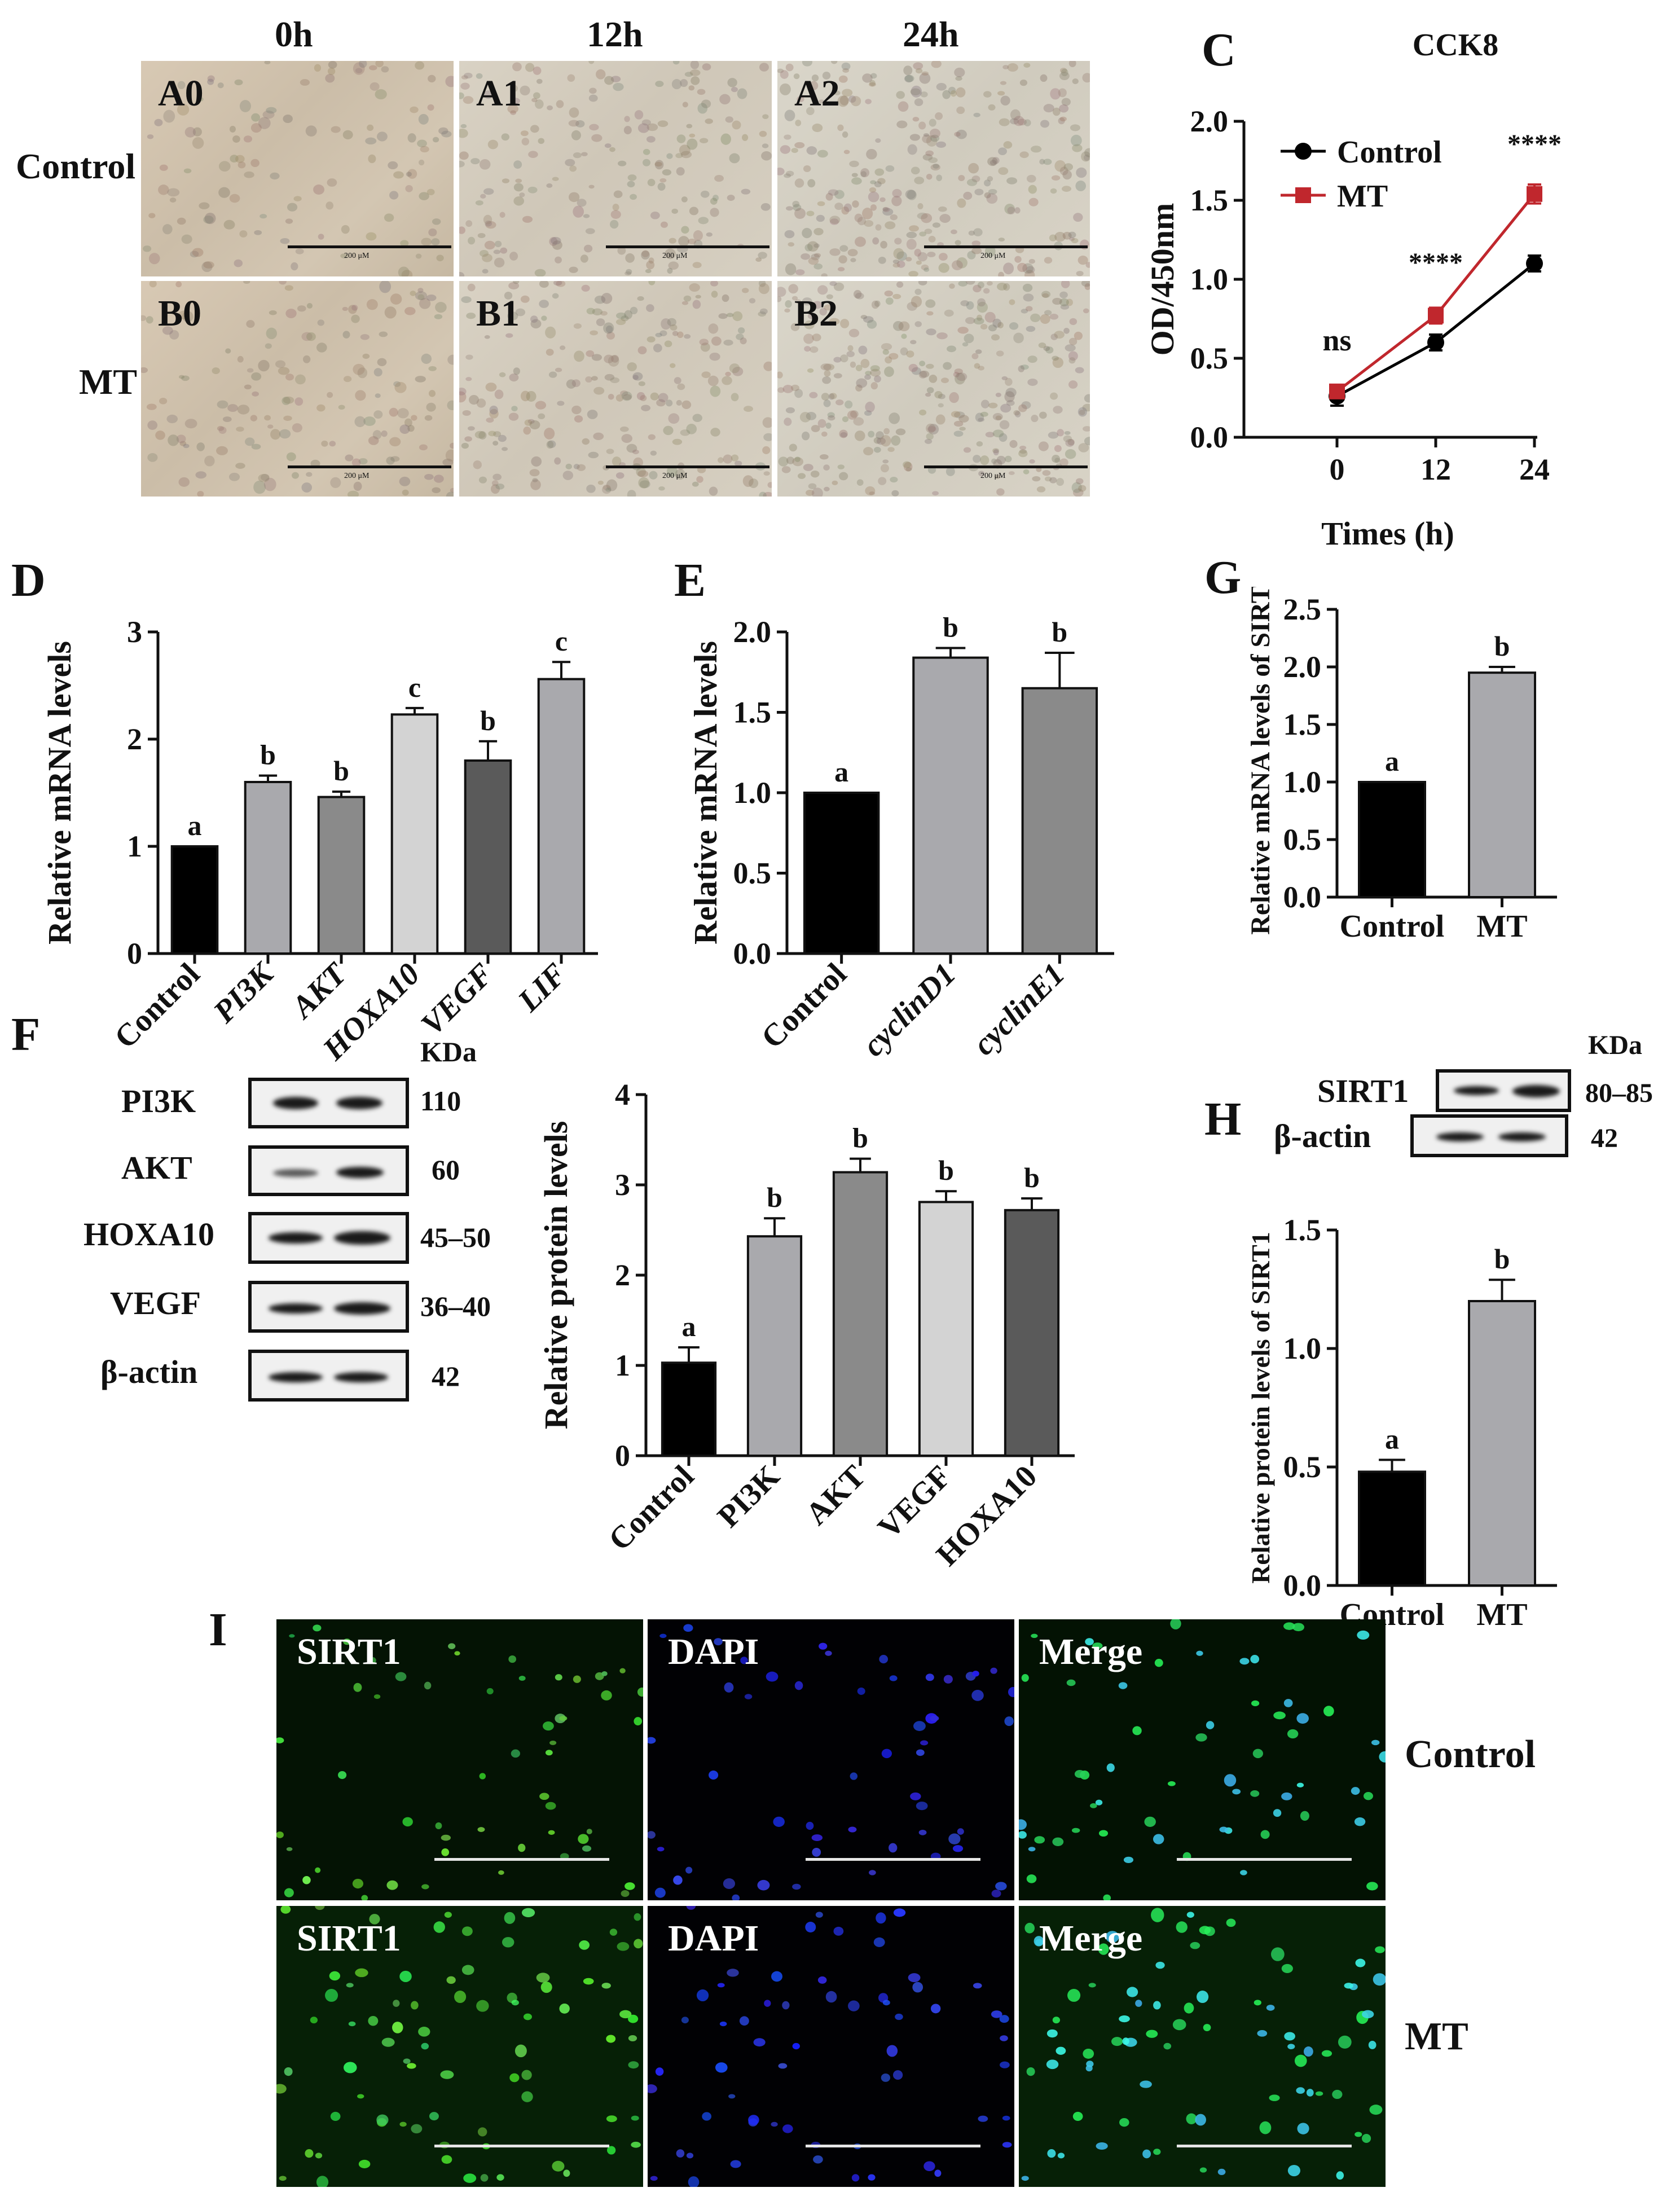 This screenshot has height=2192, width=1680. Describe the element at coordinates (615, 389) in the screenshot. I see `brightfield-tile-b1: B1 200 μM` at that location.